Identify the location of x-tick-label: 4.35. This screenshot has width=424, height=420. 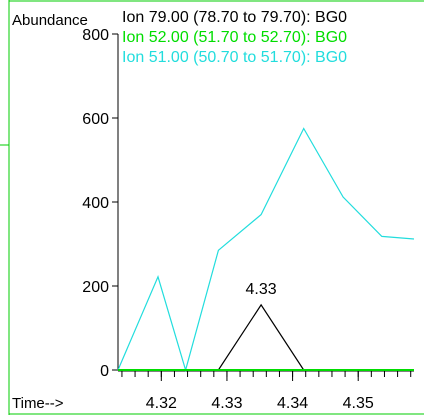
(358, 403).